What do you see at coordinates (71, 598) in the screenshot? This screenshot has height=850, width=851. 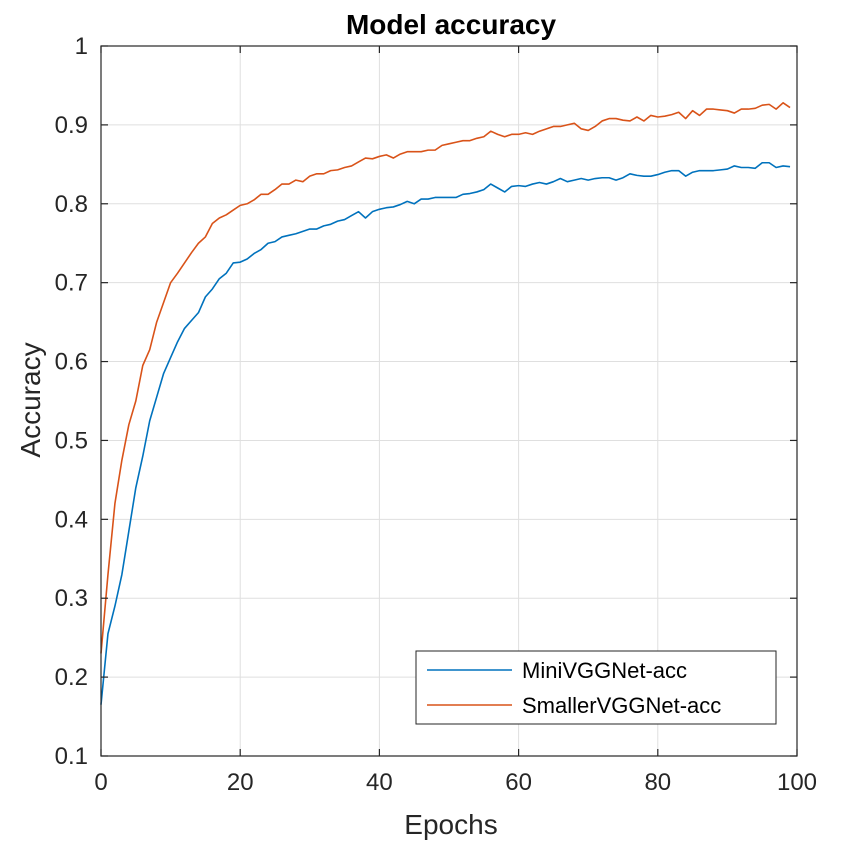 I see `y-tick-label: 0.3` at bounding box center [71, 598].